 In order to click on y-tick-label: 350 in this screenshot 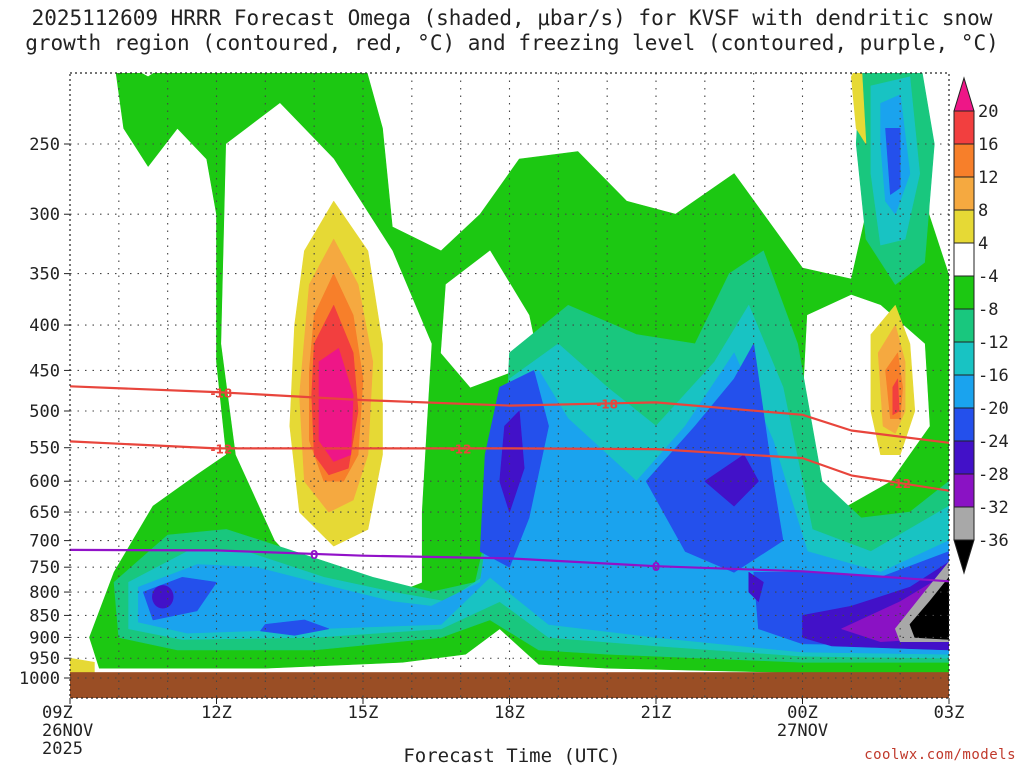, I will do `click(44, 275)`.